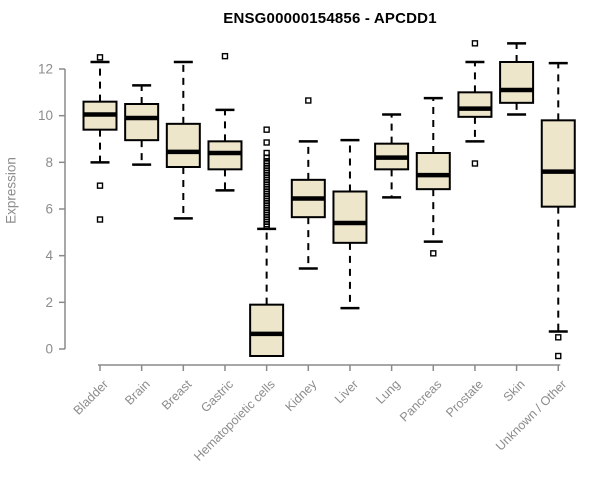  Describe the element at coordinates (558, 163) in the screenshot. I see `box-unknown-other` at that location.